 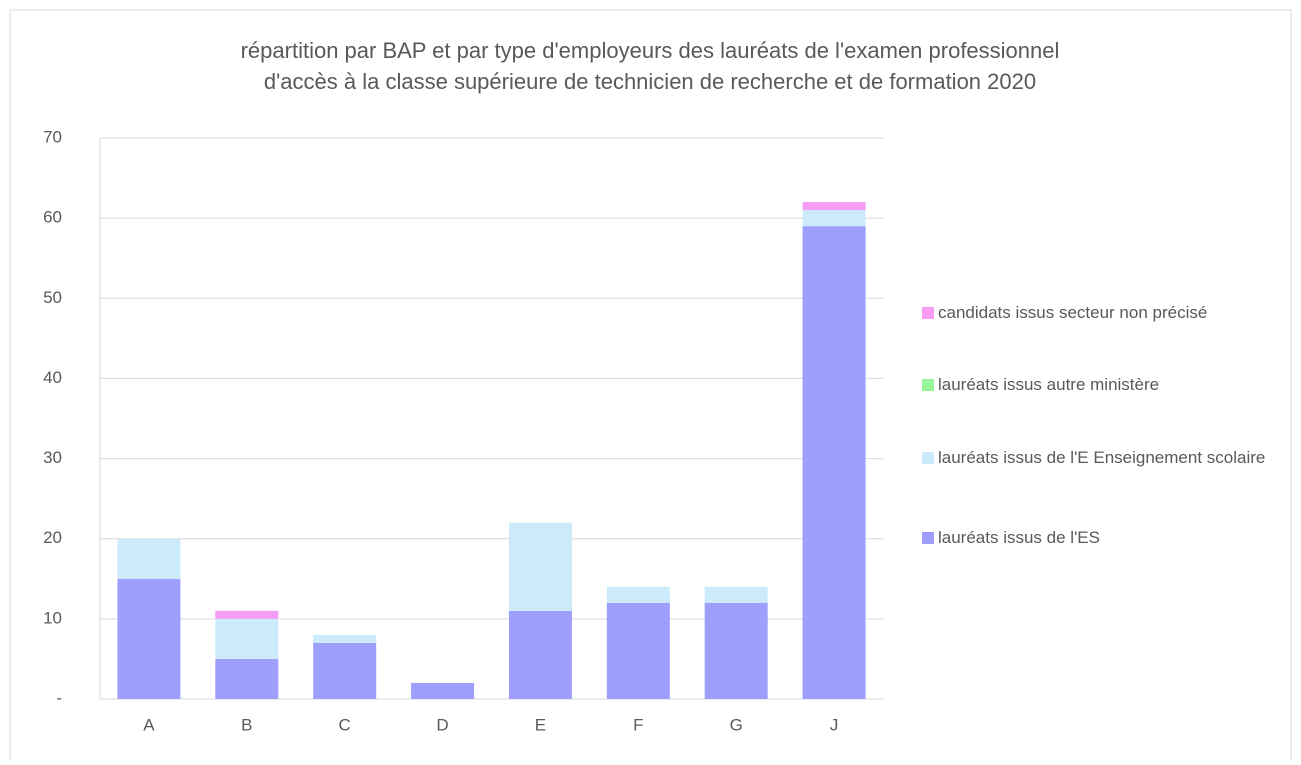 I want to click on x-tick-label: D, so click(x=442, y=724).